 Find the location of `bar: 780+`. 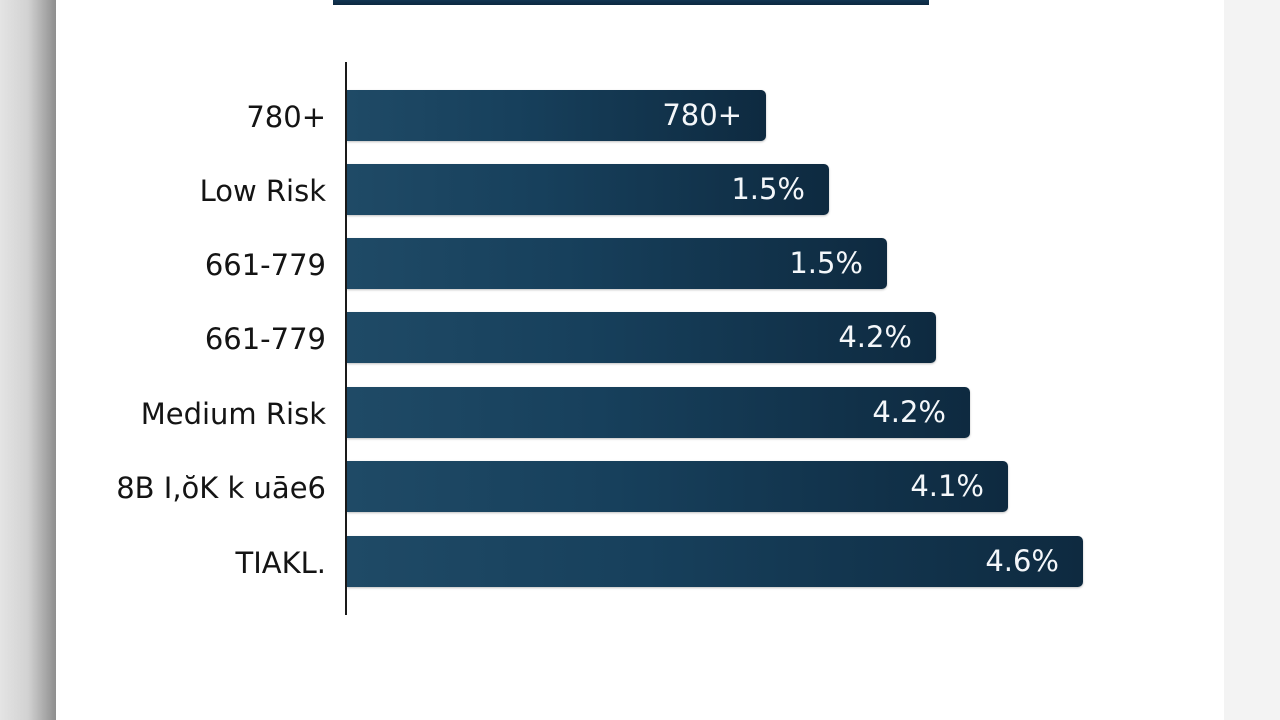

bar: 780+ is located at coordinates (556, 115).